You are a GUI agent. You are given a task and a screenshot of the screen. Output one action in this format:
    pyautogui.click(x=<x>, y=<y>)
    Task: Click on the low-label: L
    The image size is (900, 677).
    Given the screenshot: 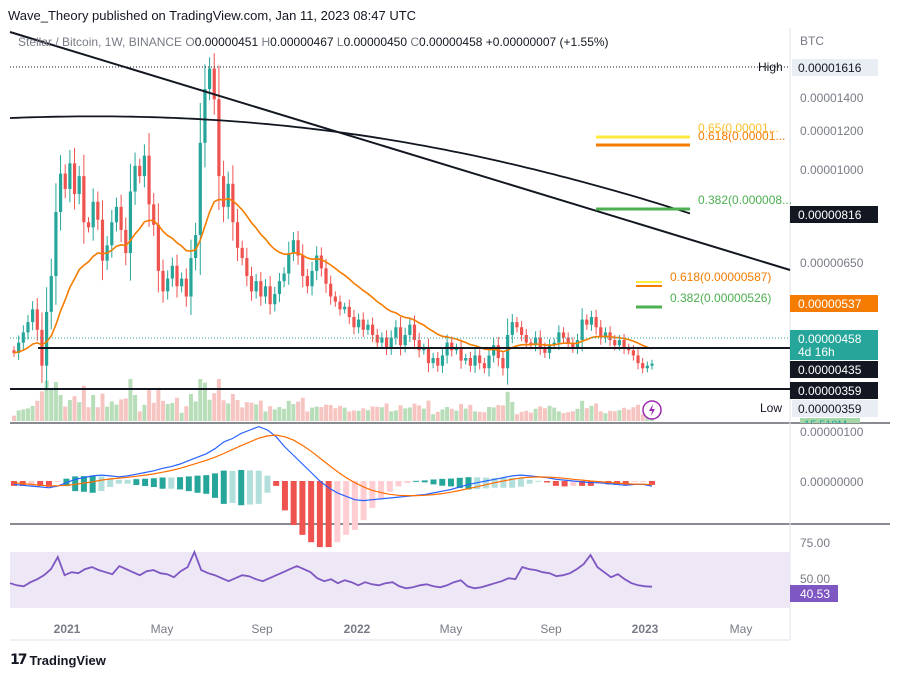 What is the action you would take?
    pyautogui.click(x=340, y=42)
    